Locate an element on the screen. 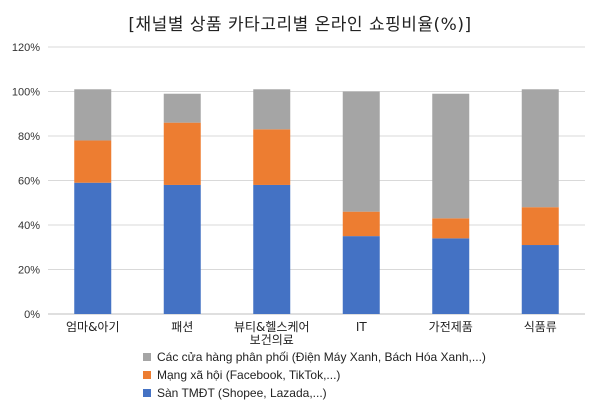 The height and width of the screenshot is (404, 600). x-tick-label: 보건의료 is located at coordinates (272, 340).